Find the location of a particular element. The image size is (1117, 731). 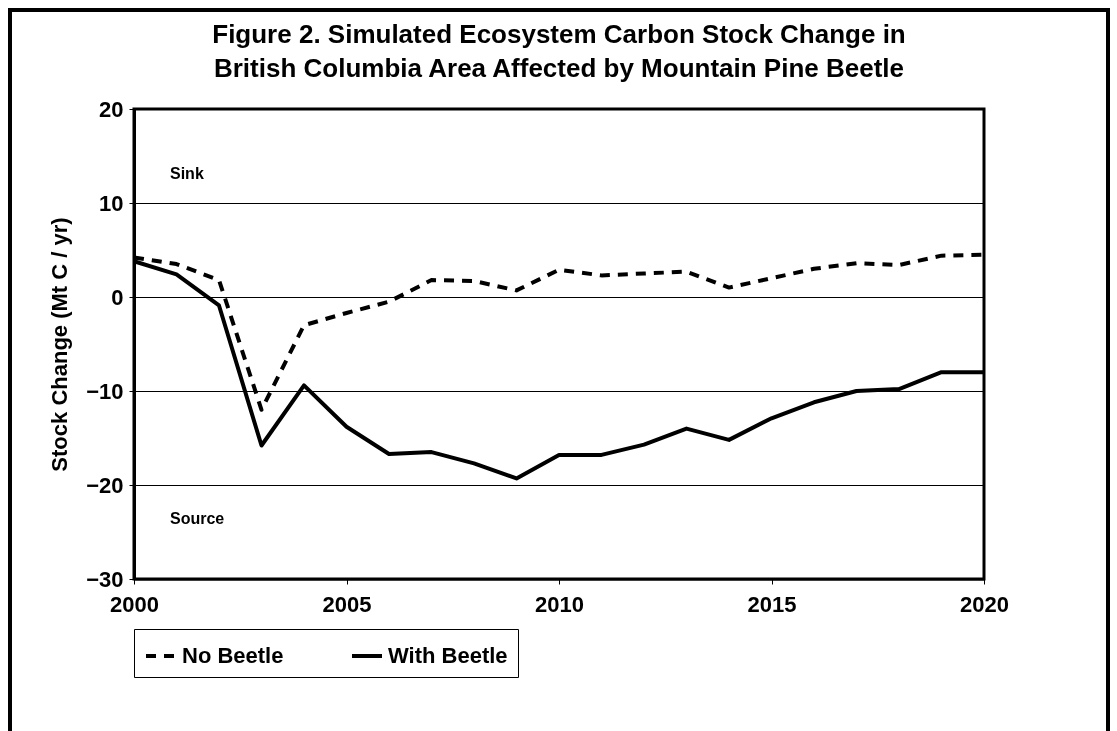

x-tick-label: 2015 is located at coordinates (772, 604).